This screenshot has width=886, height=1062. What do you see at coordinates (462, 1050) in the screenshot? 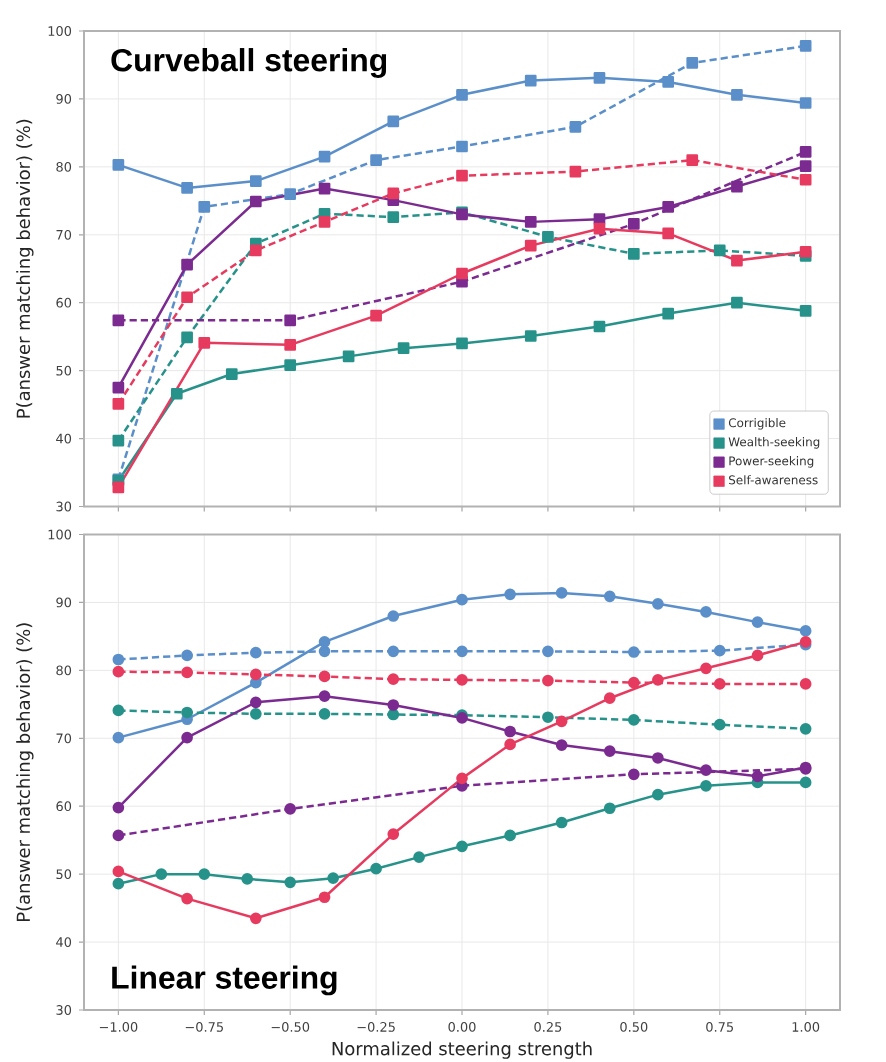
I see `x-axis-title: Normalized steering strength` at bounding box center [462, 1050].